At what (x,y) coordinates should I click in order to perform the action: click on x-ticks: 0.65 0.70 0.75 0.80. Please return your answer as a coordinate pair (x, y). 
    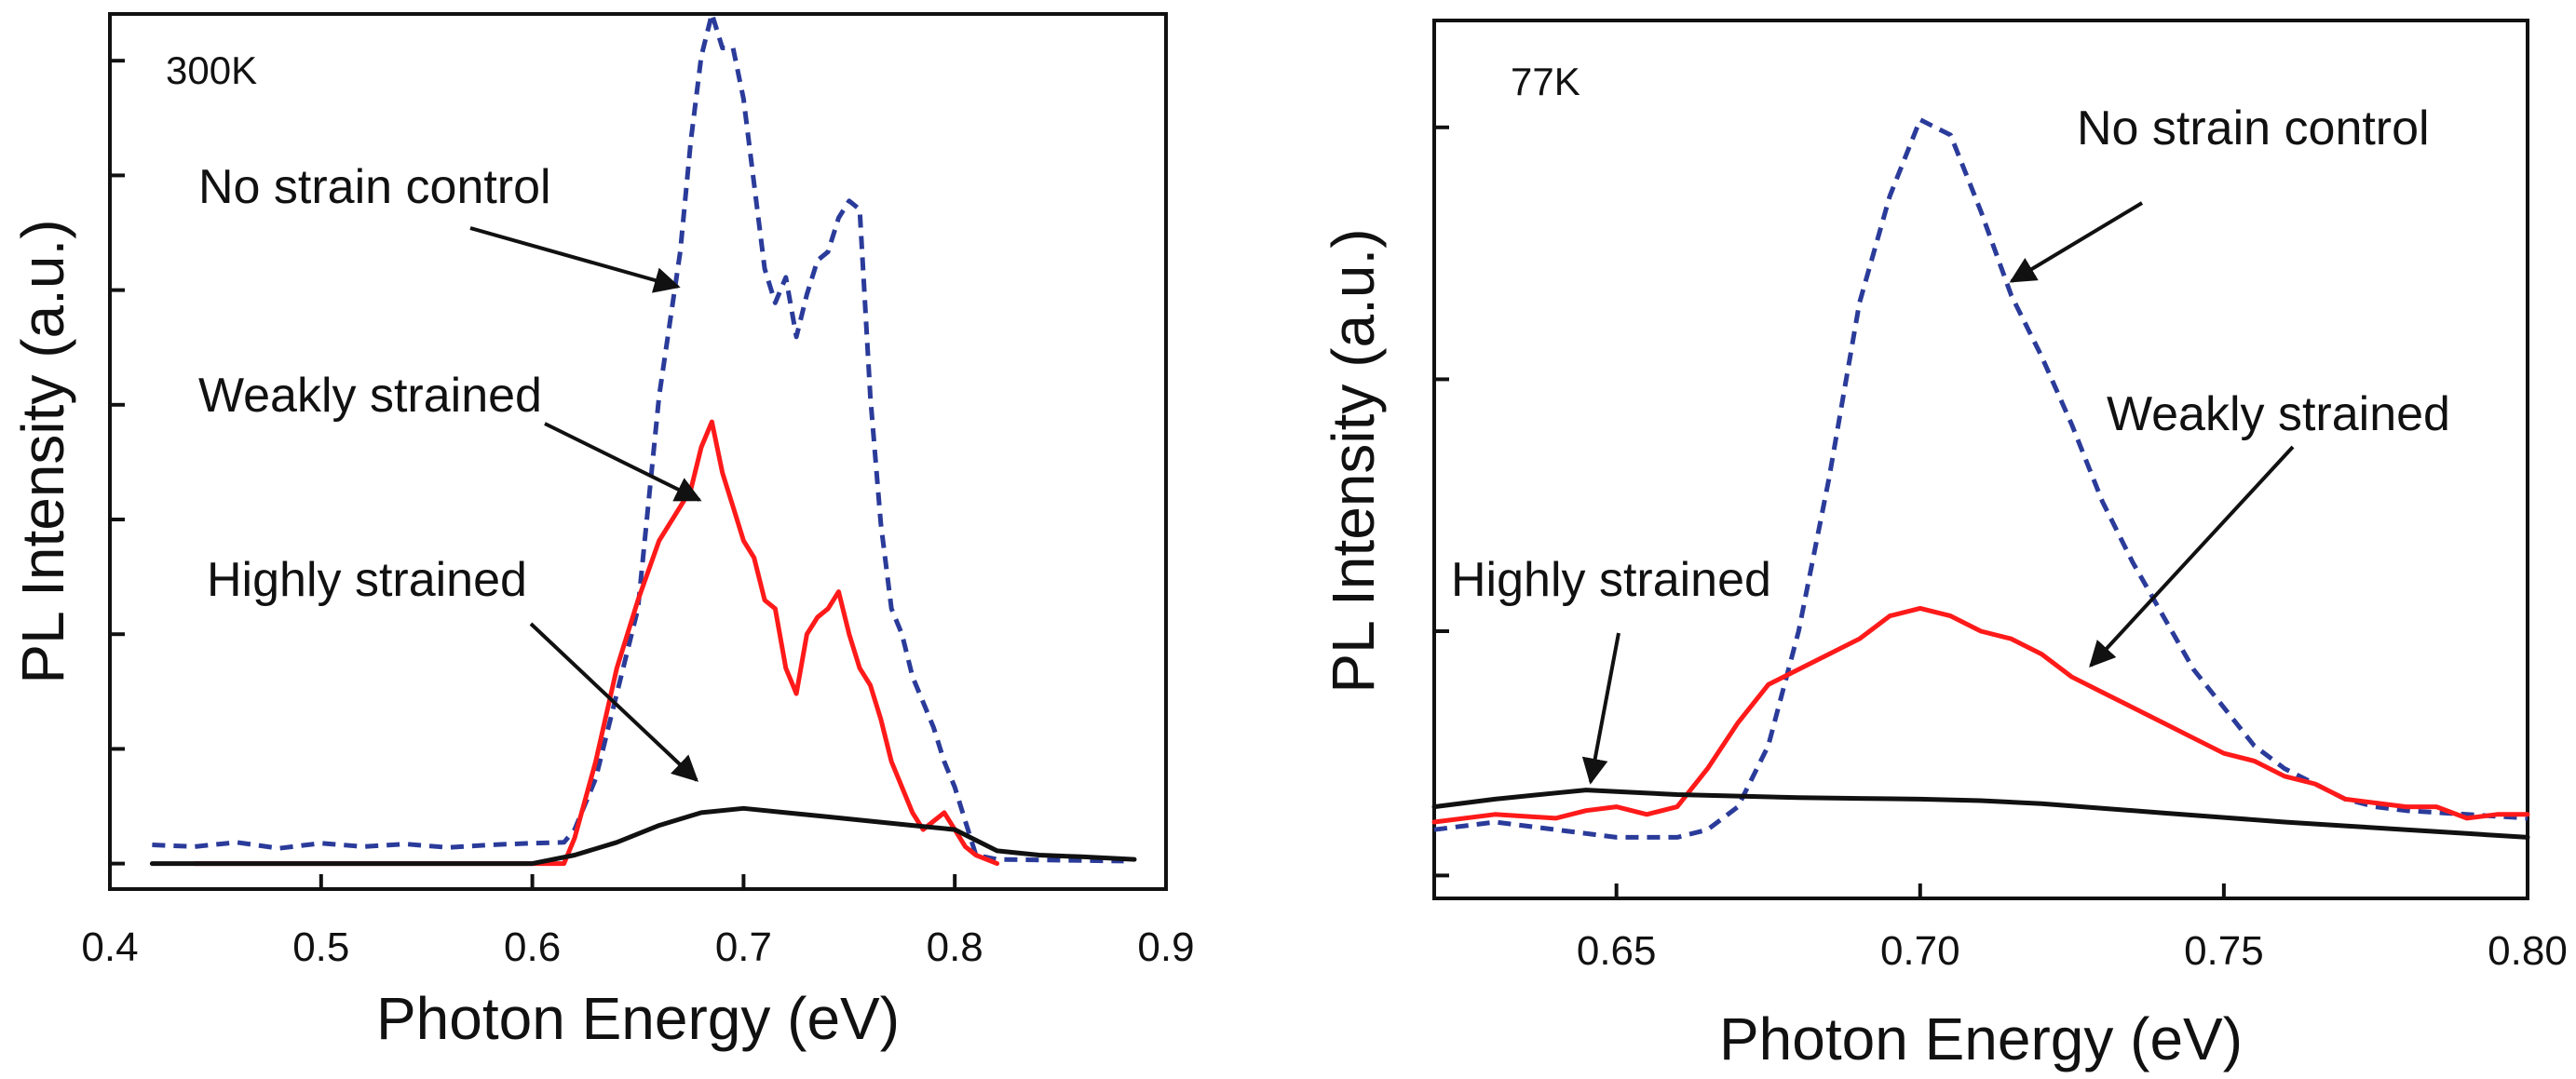
    Looking at the image, I should click on (2072, 928).